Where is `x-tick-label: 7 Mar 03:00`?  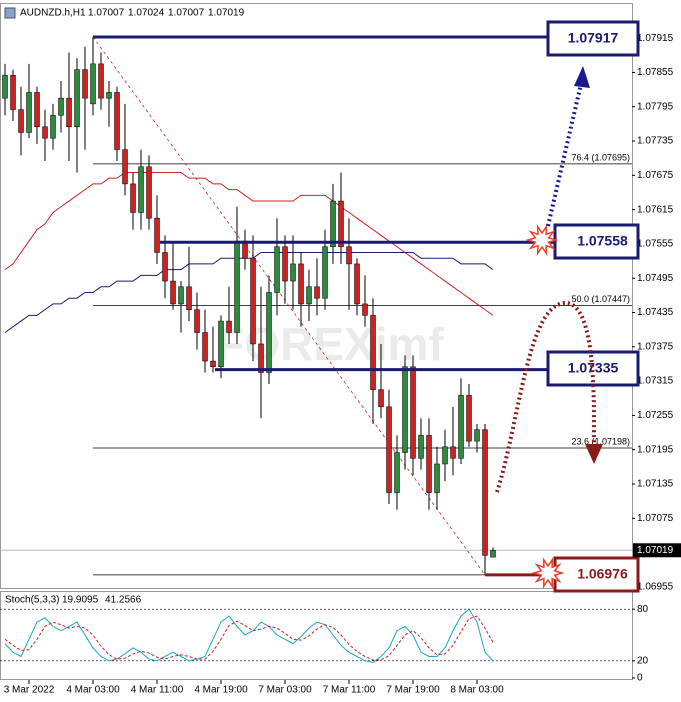 x-tick-label: 7 Mar 03:00 is located at coordinates (285, 690).